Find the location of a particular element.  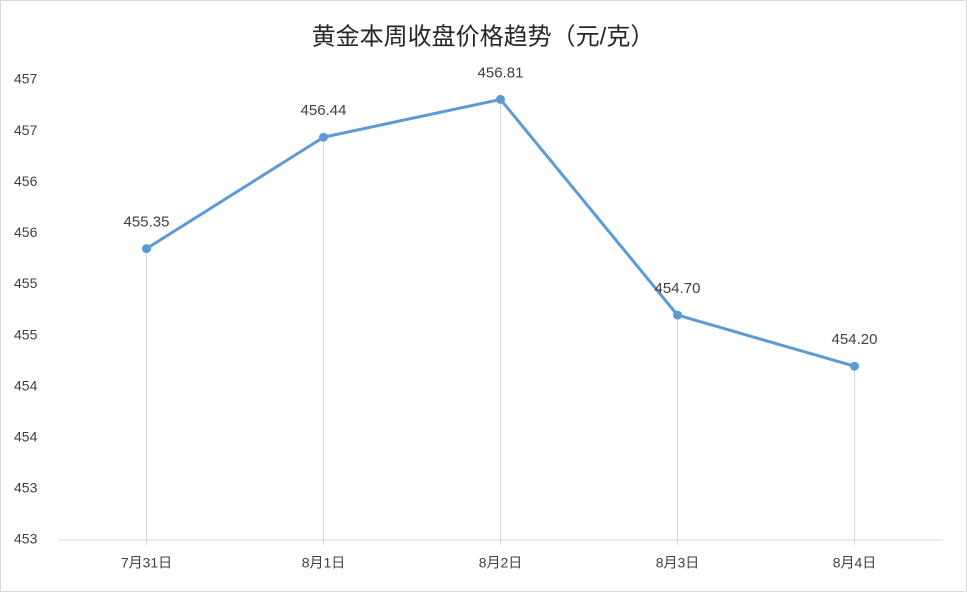

data-label: 455.35 is located at coordinates (147, 222).